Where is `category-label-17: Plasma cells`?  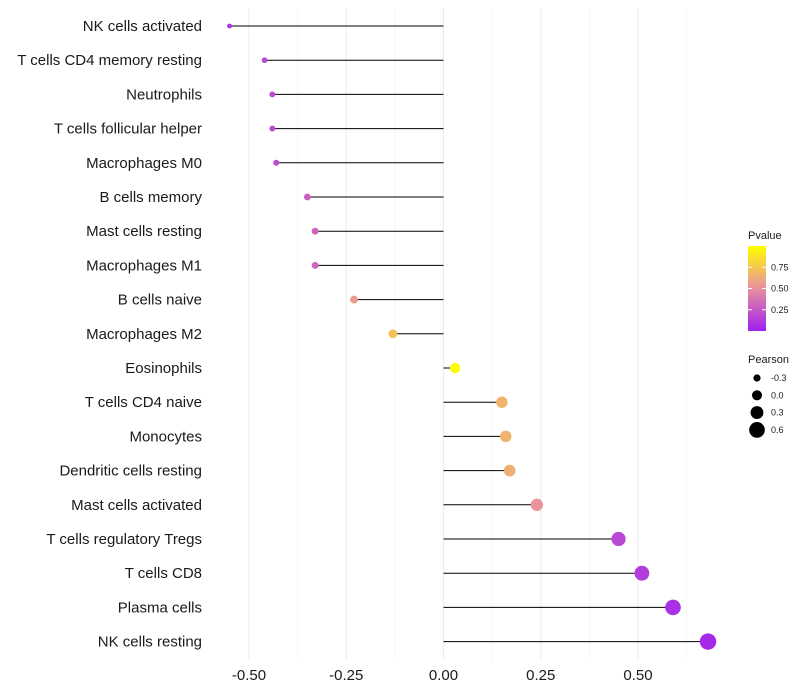
category-label-17: Plasma cells is located at coordinates (160, 607).